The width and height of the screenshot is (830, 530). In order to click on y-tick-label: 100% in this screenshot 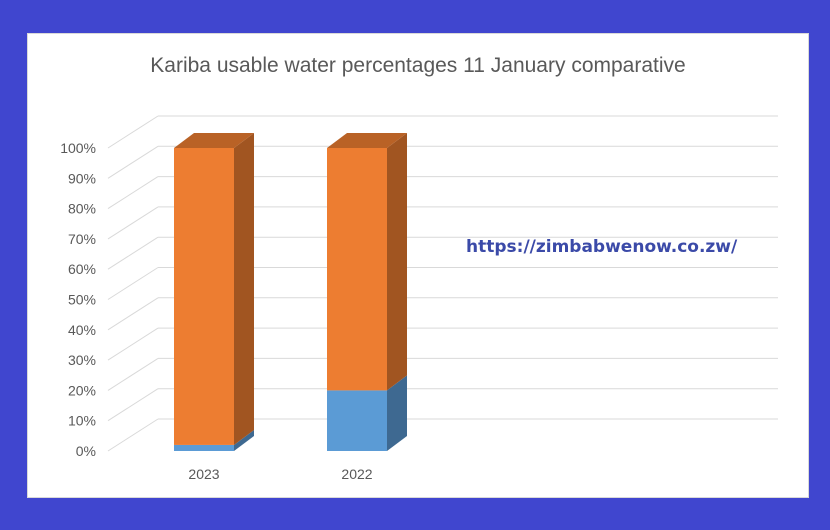, I will do `click(78, 148)`.